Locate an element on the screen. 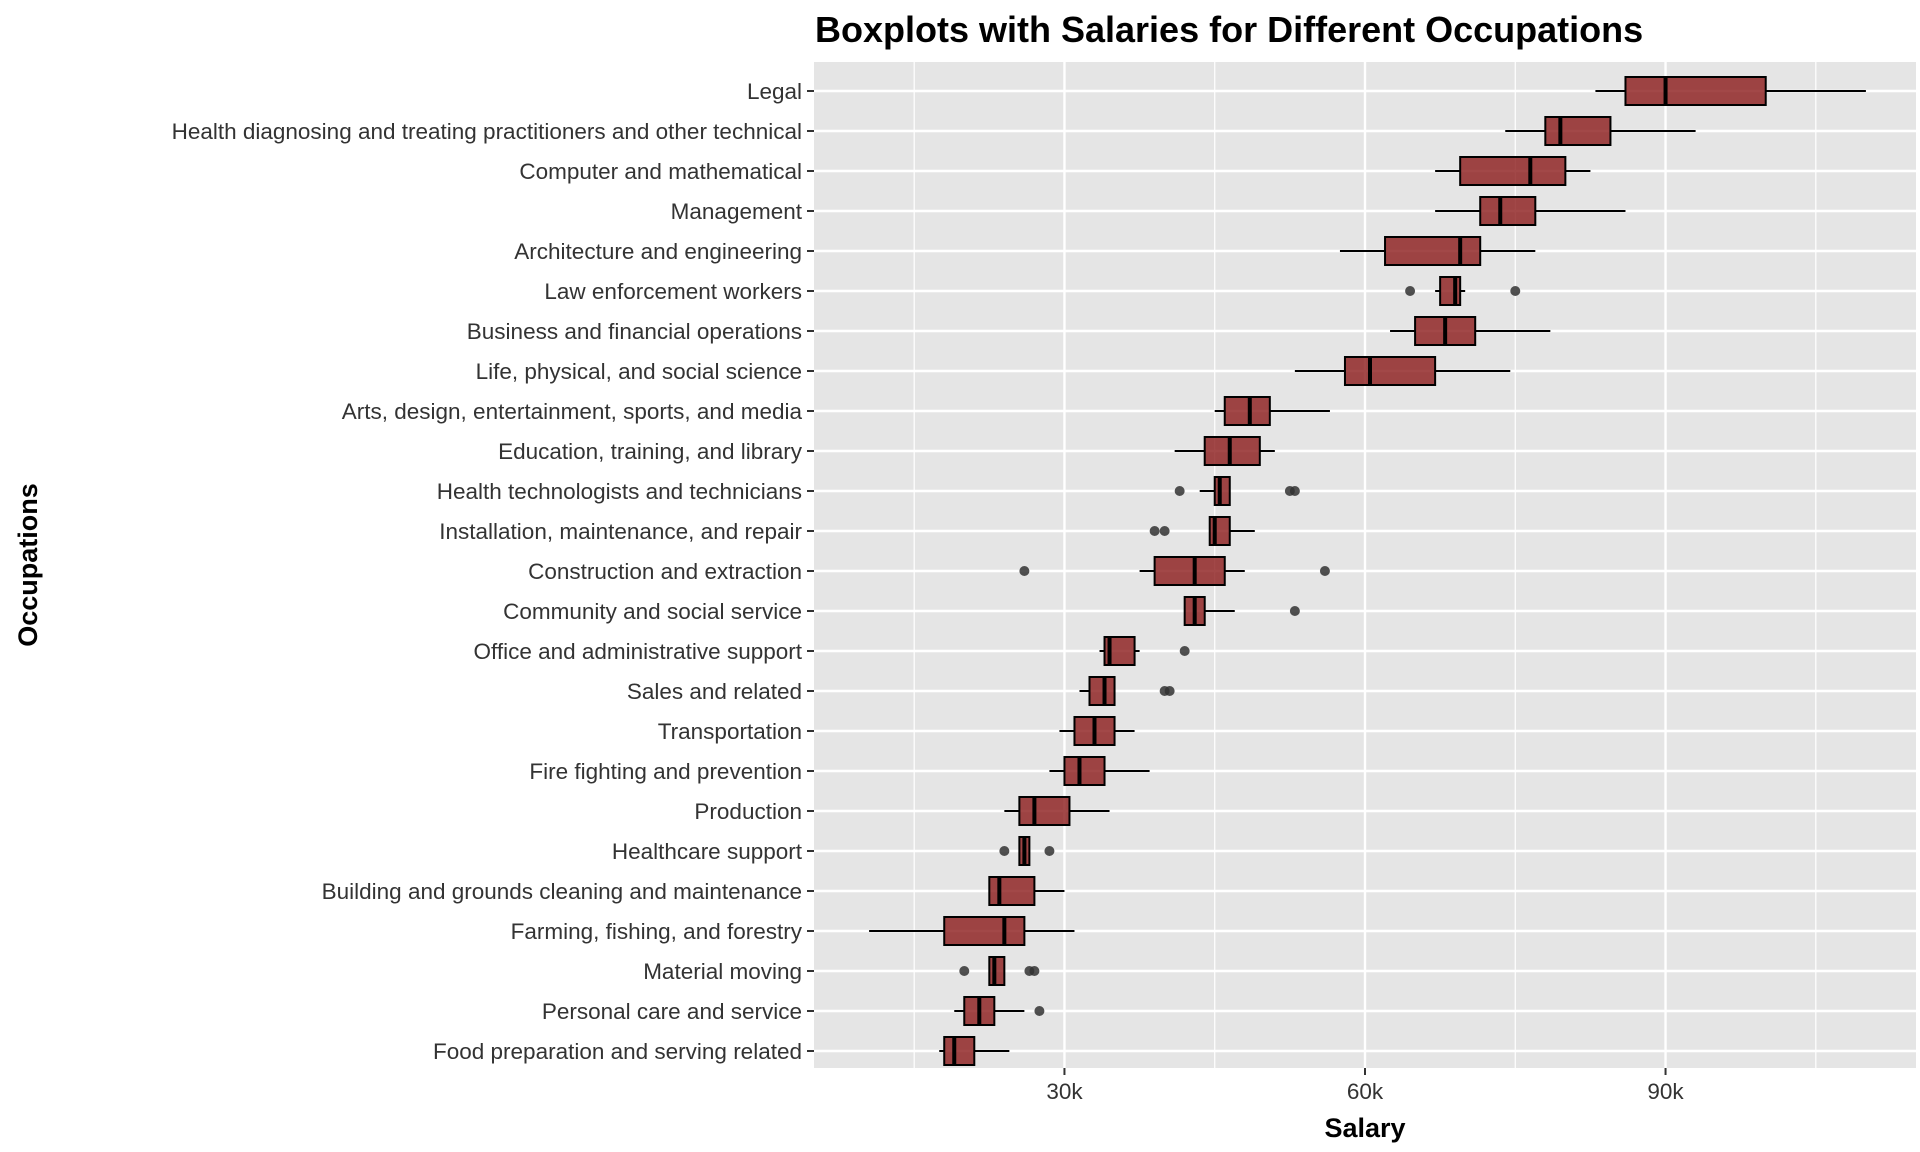 The height and width of the screenshot is (1152, 1920). y-tick-label: Office and administrative support is located at coordinates (637, 651).